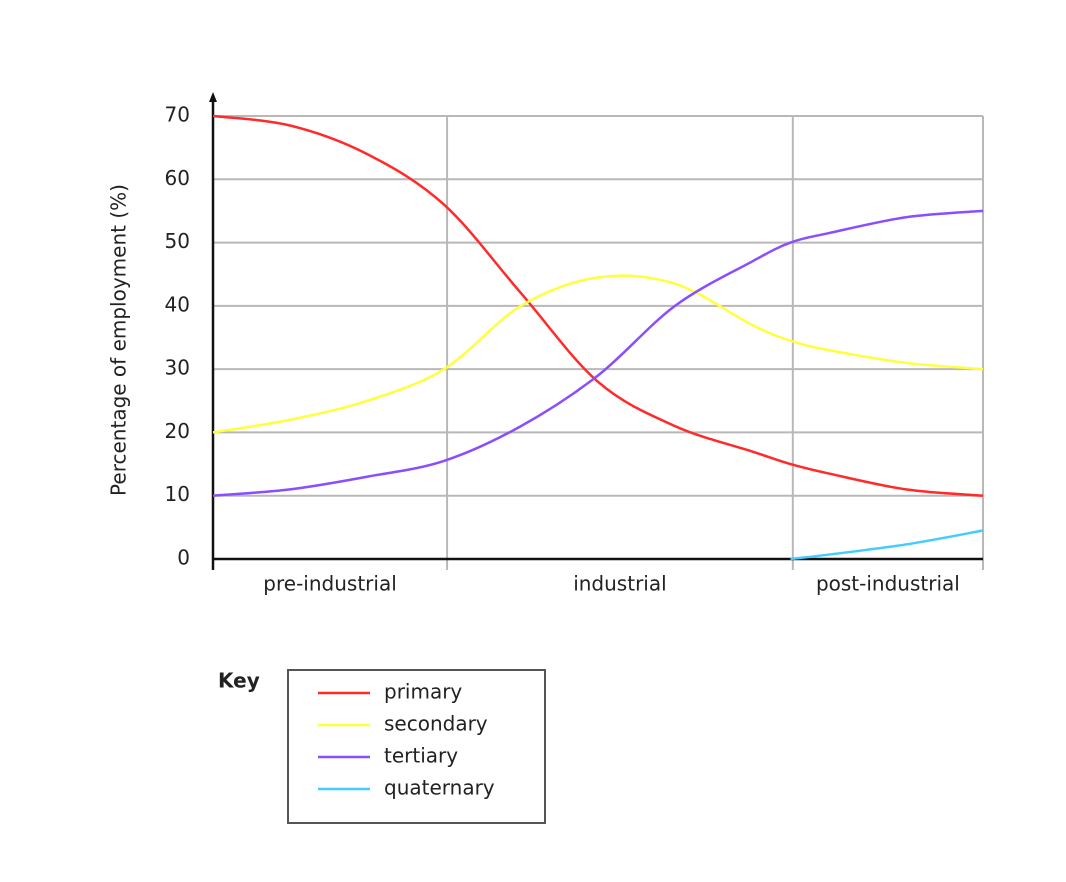 Image resolution: width=1066 pixels, height=882 pixels. Describe the element at coordinates (183, 558) in the screenshot. I see `y-tick-label: 0` at that location.